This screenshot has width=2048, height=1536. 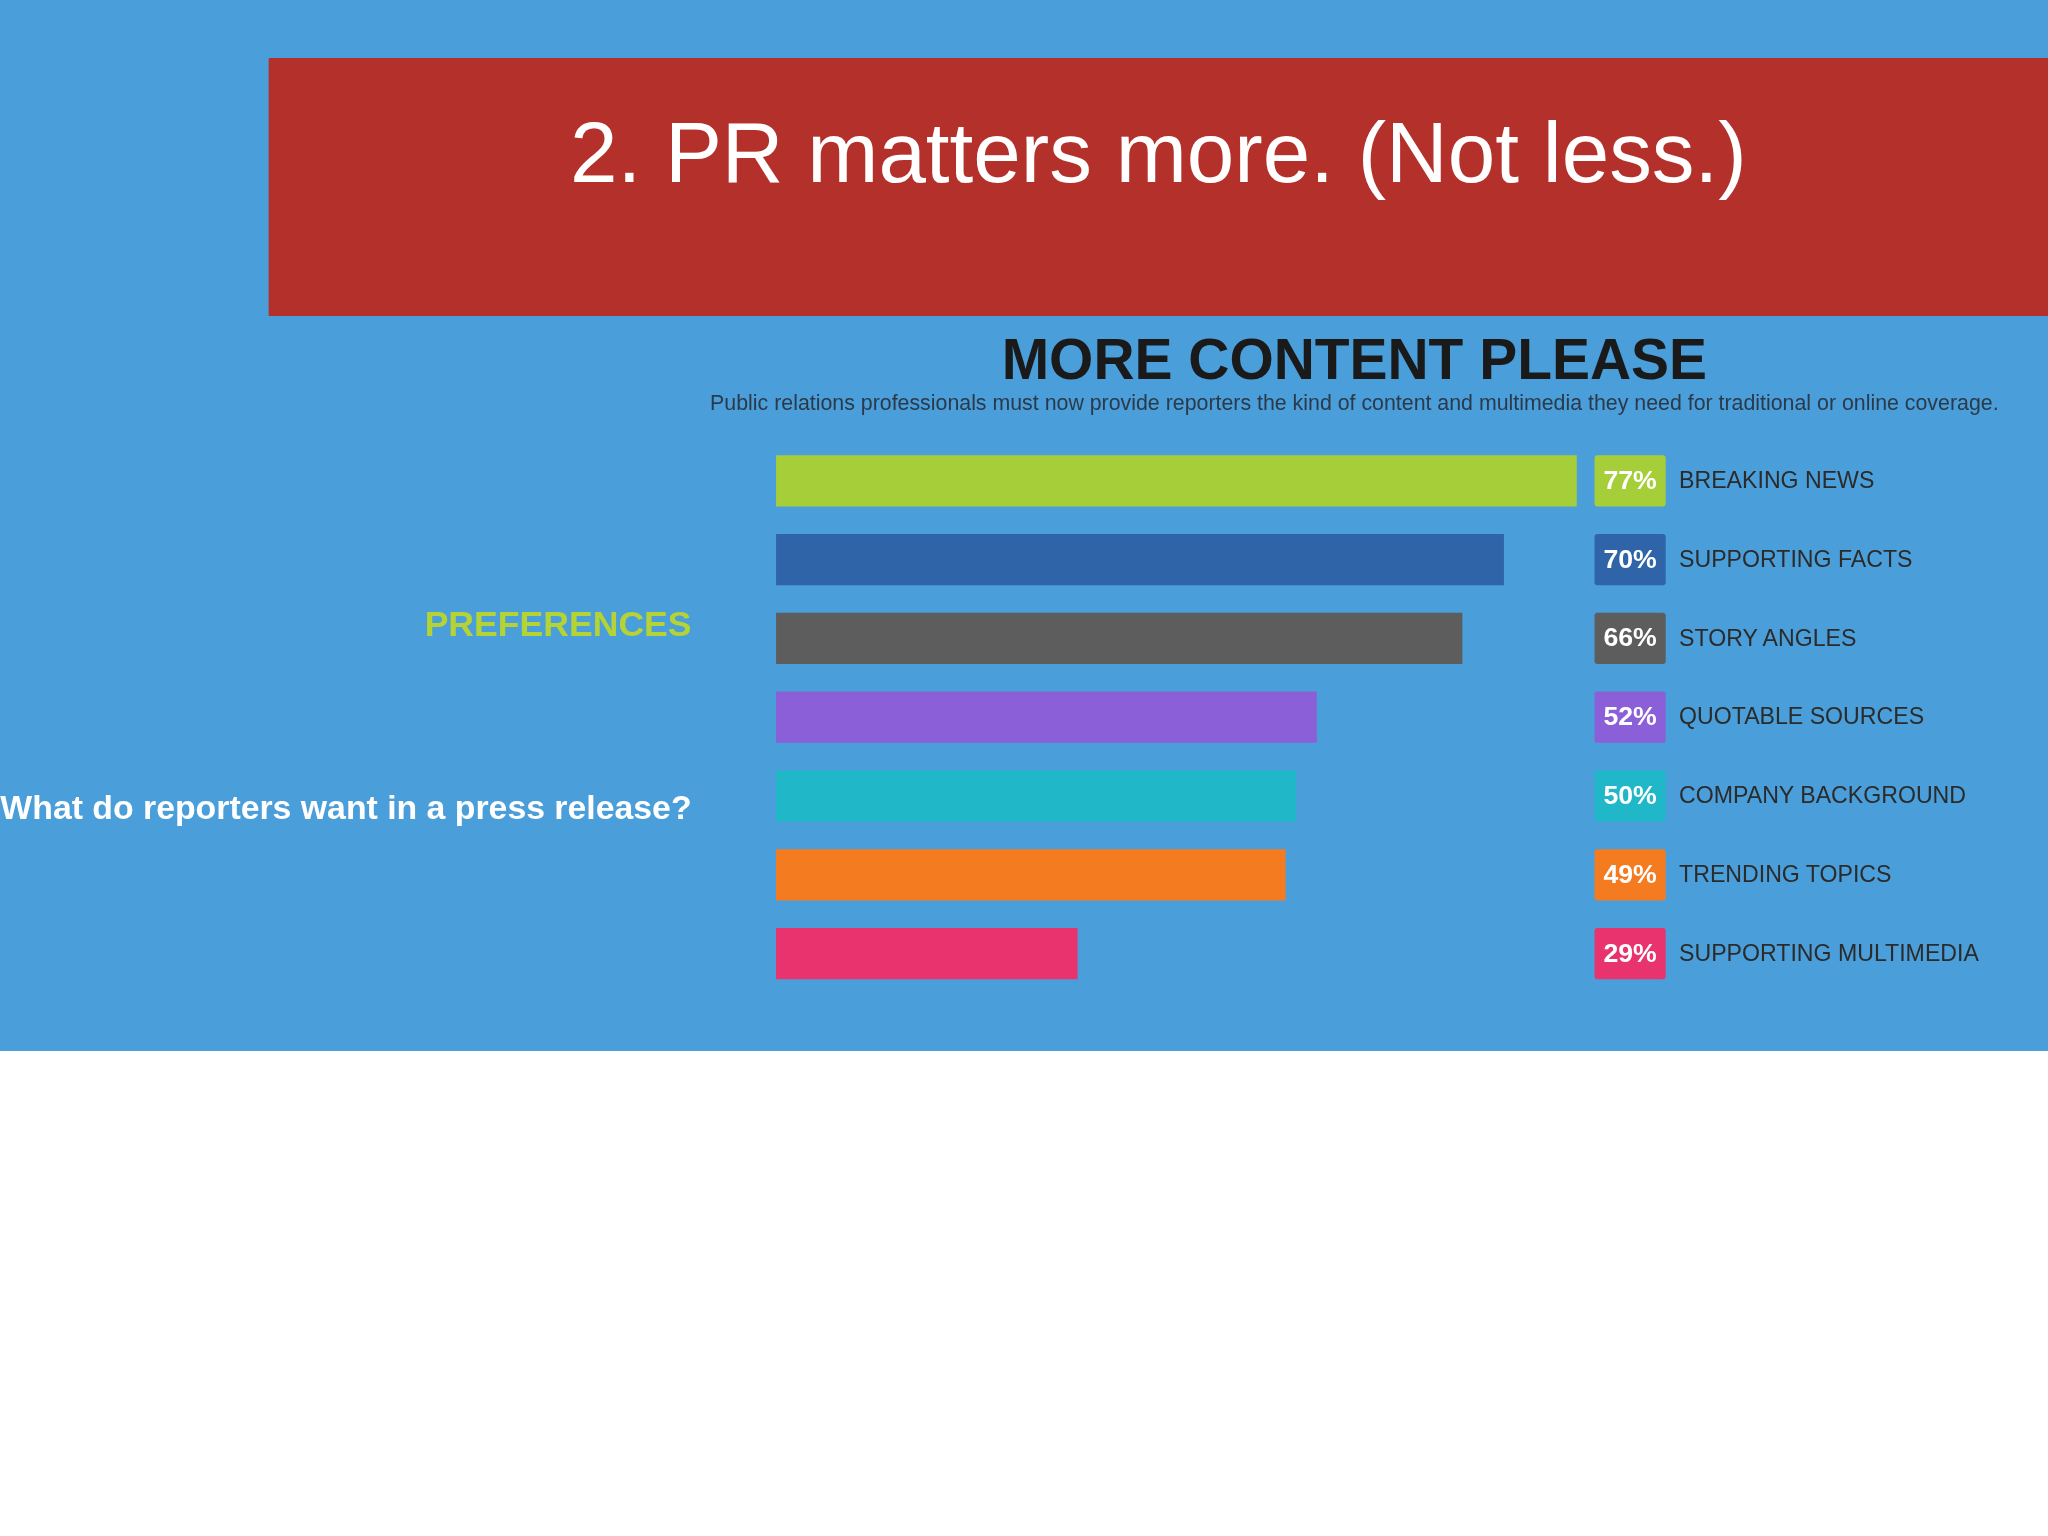 What do you see at coordinates (1768, 637) in the screenshot?
I see `y-tick-label: STORY ANGLES` at bounding box center [1768, 637].